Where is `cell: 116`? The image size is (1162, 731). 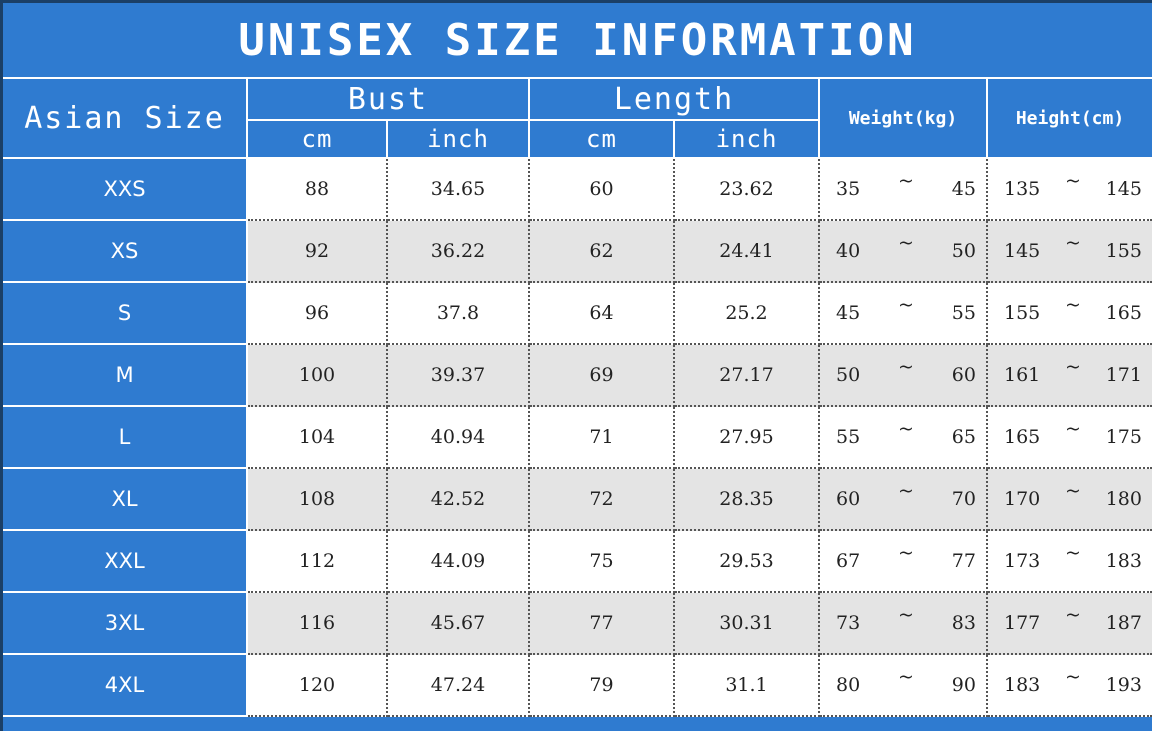 cell: 116 is located at coordinates (318, 624).